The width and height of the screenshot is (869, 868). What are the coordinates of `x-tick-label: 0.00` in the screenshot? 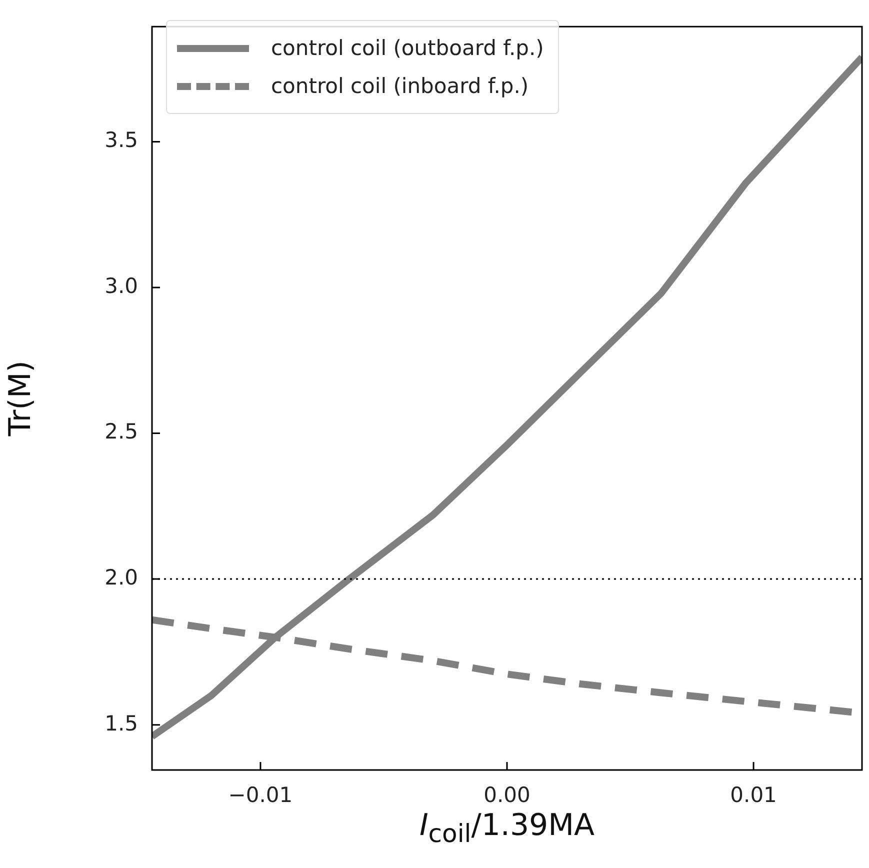 It's located at (507, 795).